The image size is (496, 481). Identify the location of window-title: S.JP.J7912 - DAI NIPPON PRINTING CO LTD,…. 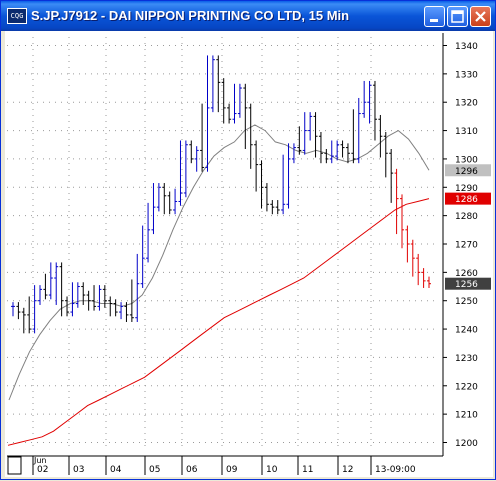
(190, 15).